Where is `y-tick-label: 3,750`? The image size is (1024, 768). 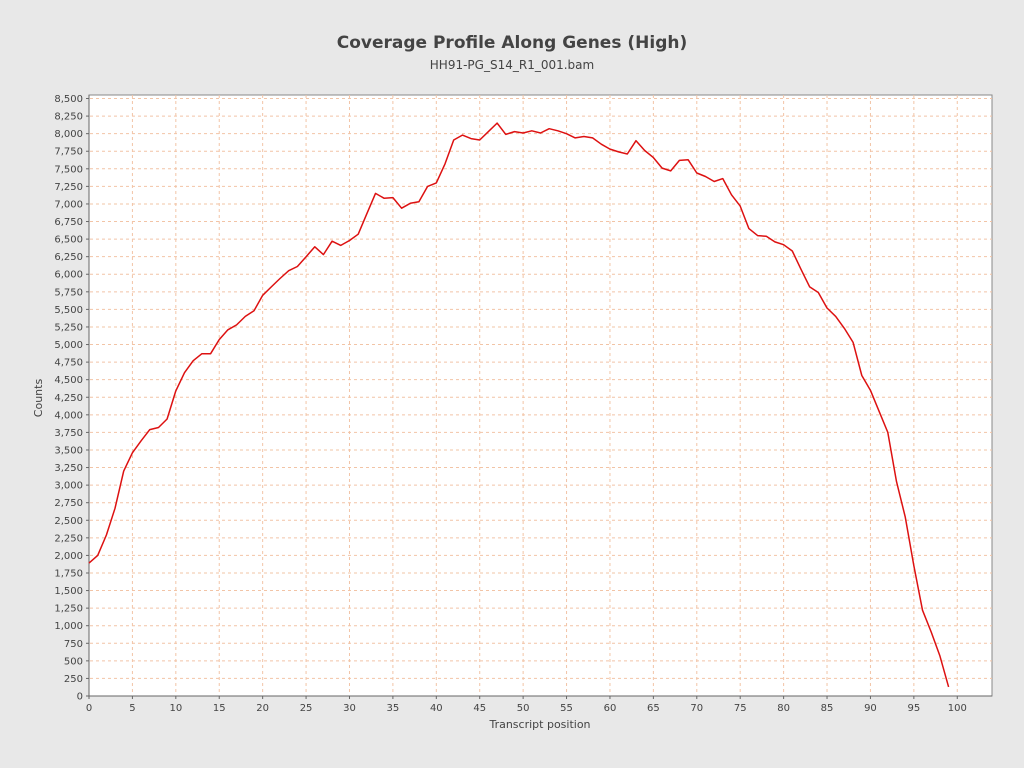
y-tick-label: 3,750 is located at coordinates (68, 433).